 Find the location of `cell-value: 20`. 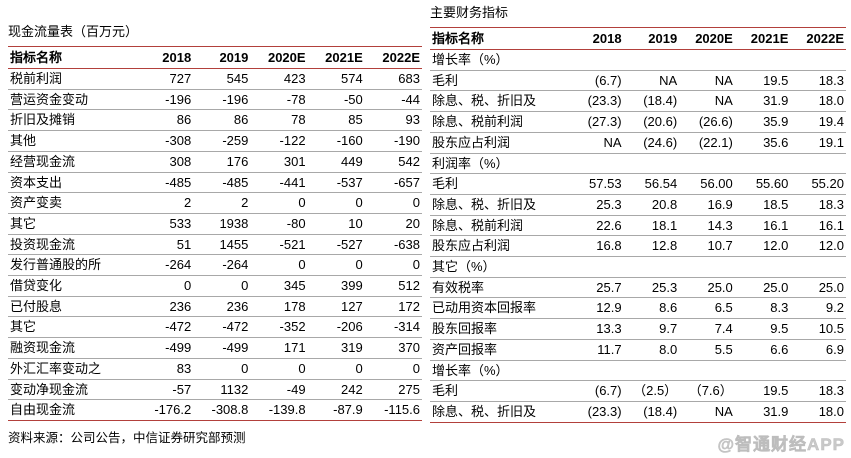

cell-value: 20 is located at coordinates (393, 224).